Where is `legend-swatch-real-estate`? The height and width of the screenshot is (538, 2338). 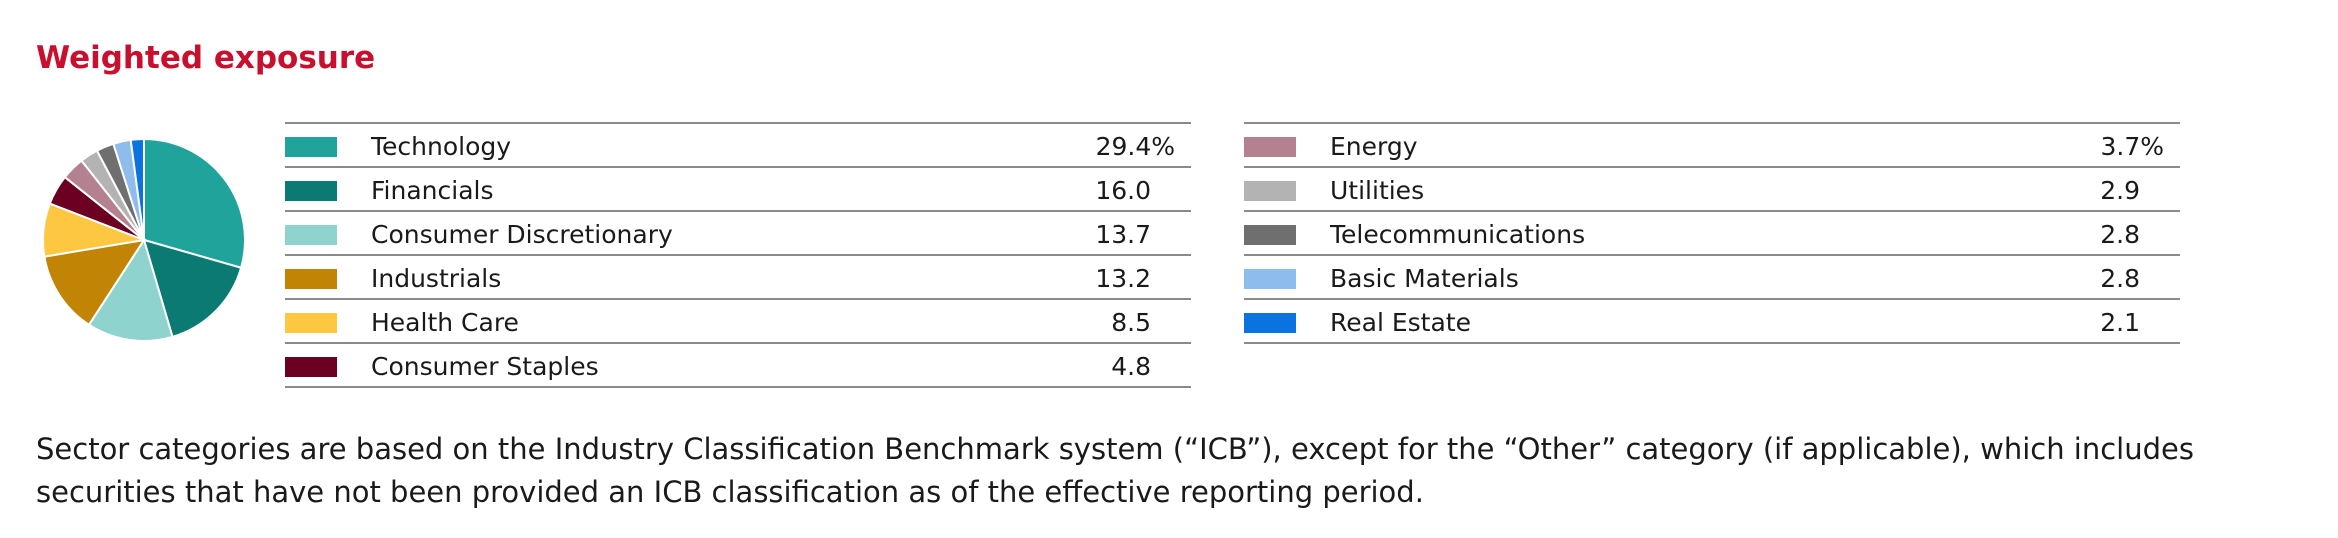 legend-swatch-real-estate is located at coordinates (1270, 323).